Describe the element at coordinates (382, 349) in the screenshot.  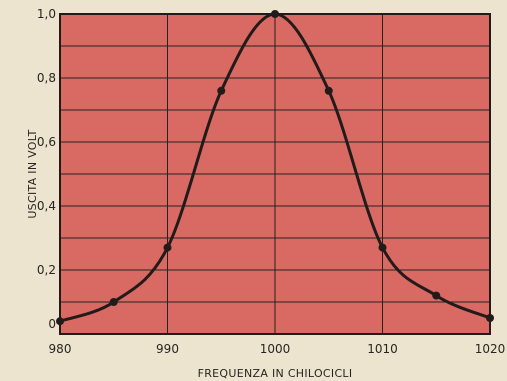
I see `x-tick-label: 1010` at that location.